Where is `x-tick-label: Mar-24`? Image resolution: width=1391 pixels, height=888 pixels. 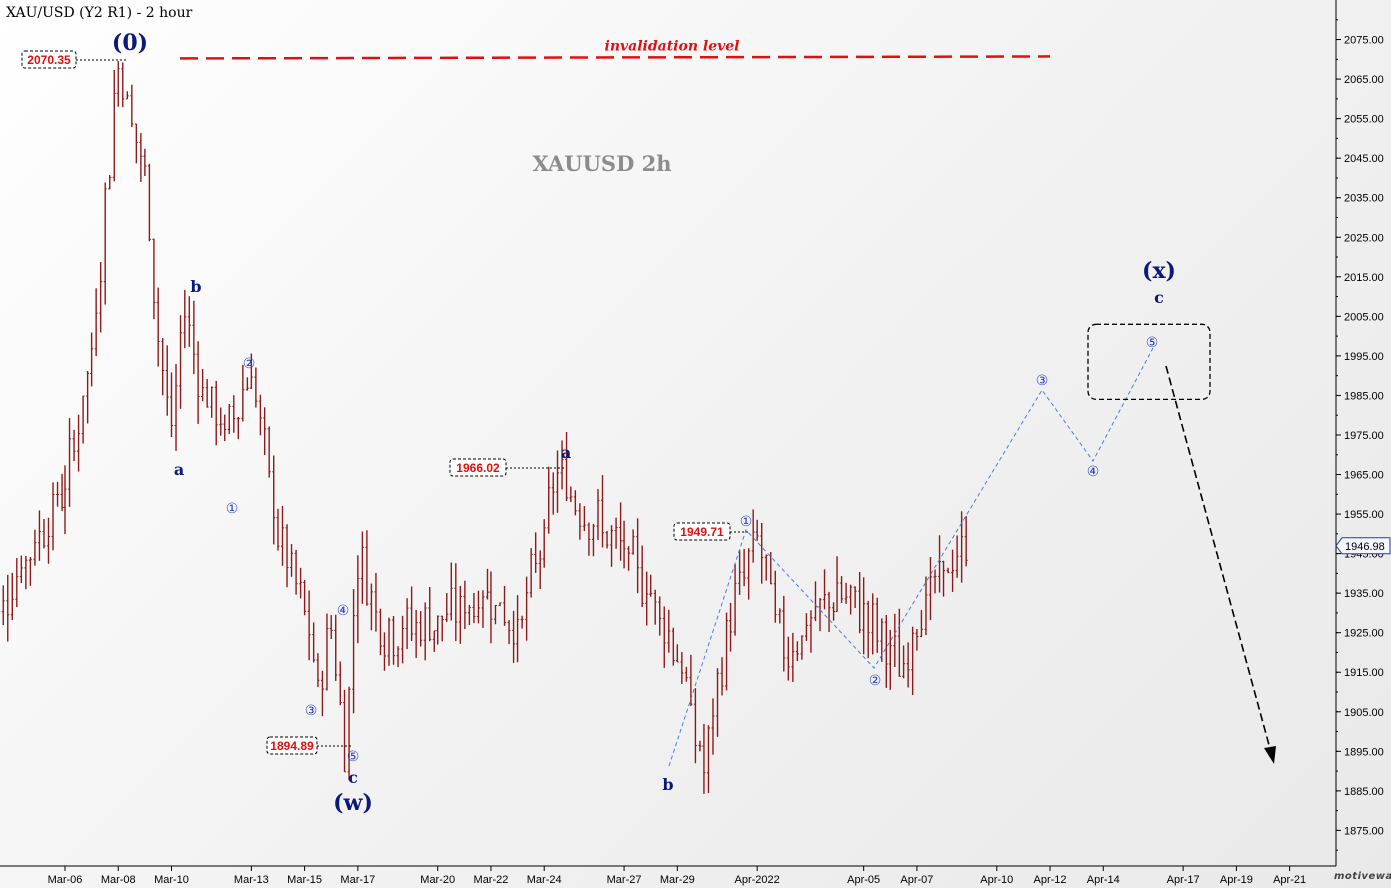
x-tick-label: Mar-24 is located at coordinates (544, 880).